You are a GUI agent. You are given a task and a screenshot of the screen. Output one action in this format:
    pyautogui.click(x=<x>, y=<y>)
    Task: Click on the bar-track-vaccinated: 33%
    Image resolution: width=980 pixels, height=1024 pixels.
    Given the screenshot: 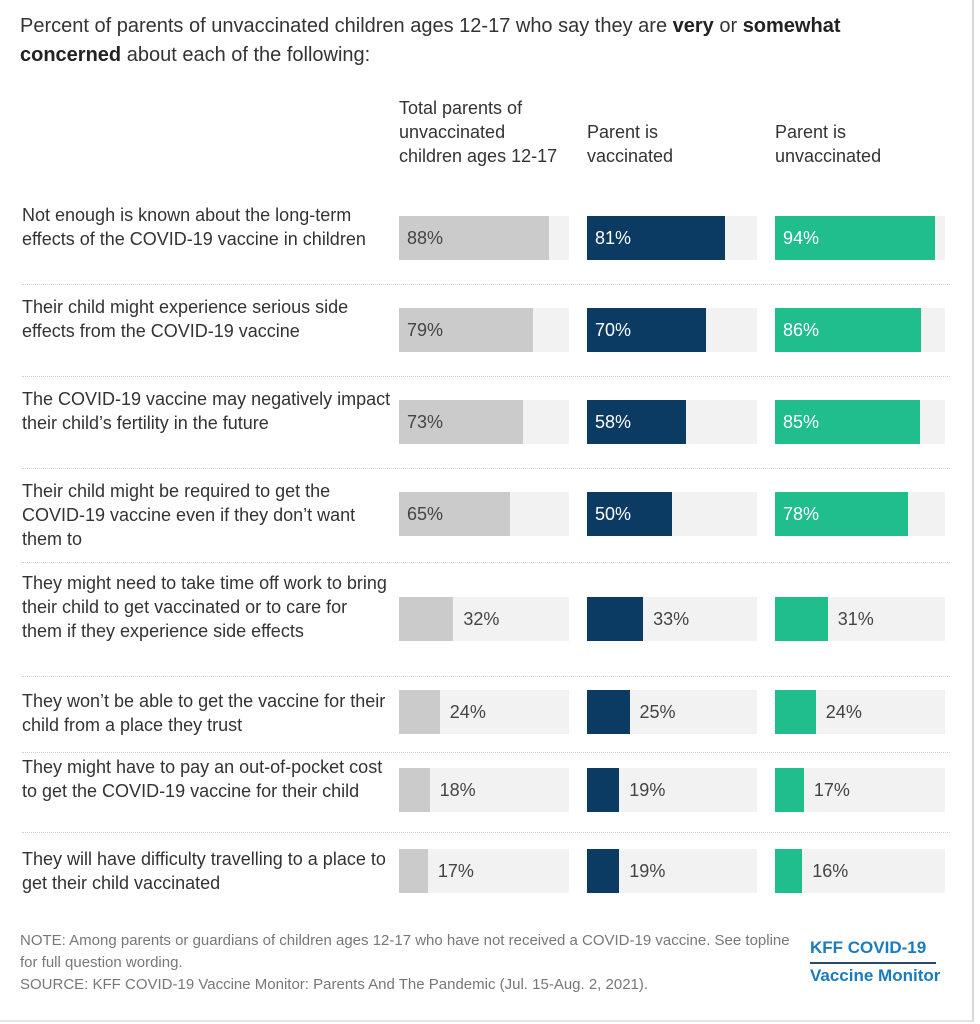 What is the action you would take?
    pyautogui.click(x=672, y=619)
    